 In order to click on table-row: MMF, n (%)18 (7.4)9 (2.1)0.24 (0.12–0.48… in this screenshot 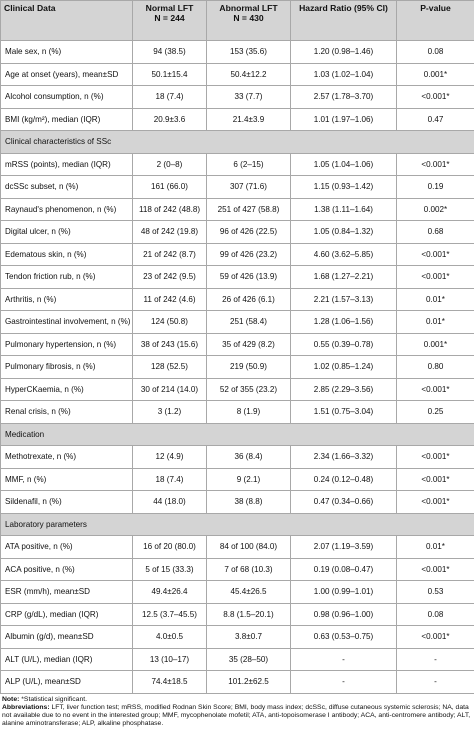, I will do `click(237, 479)`.